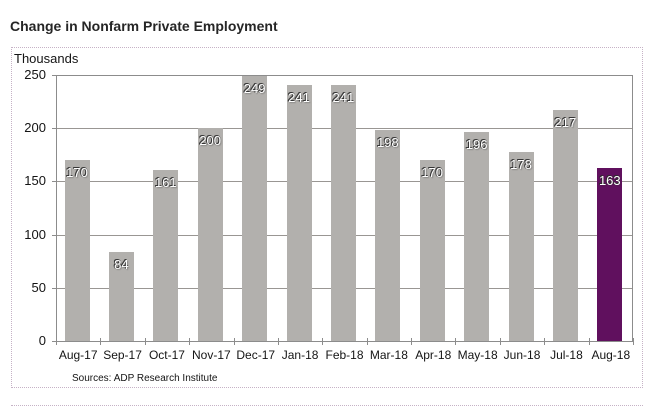  Describe the element at coordinates (121, 264) in the screenshot. I see `bar-value-label: 84` at that location.